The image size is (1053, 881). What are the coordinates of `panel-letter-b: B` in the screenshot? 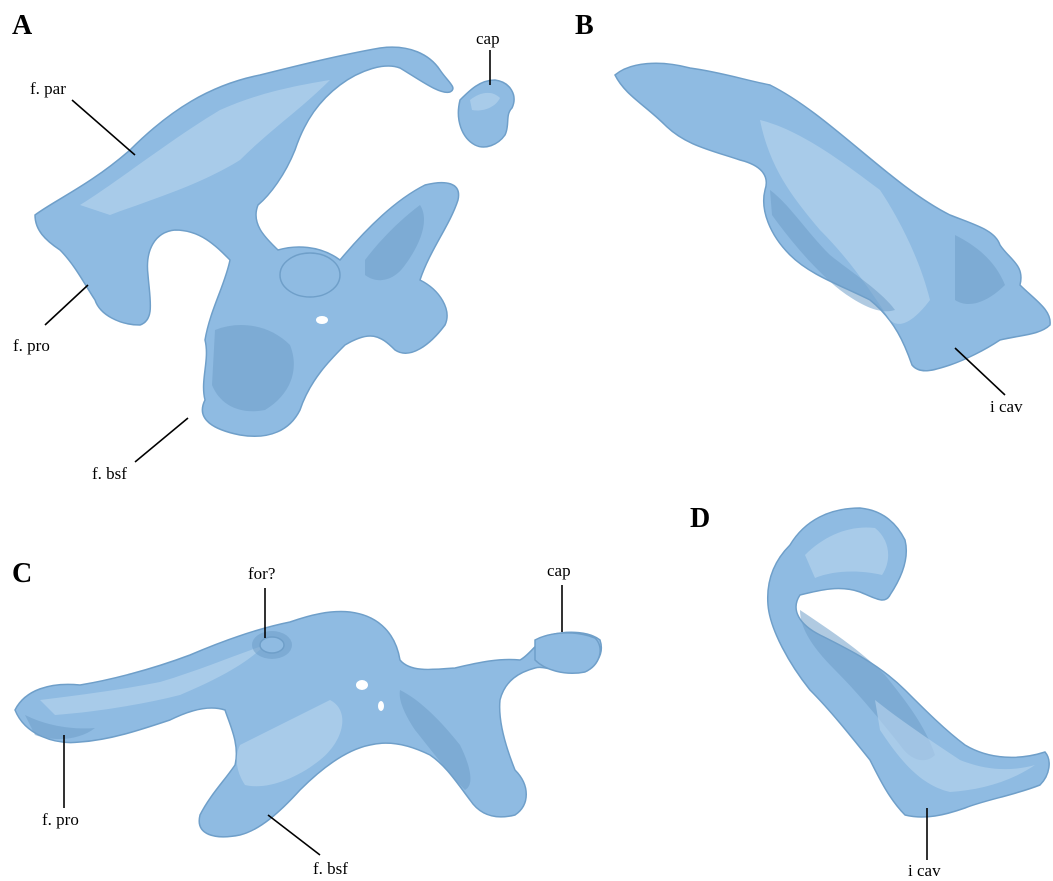 It's located at (584, 25).